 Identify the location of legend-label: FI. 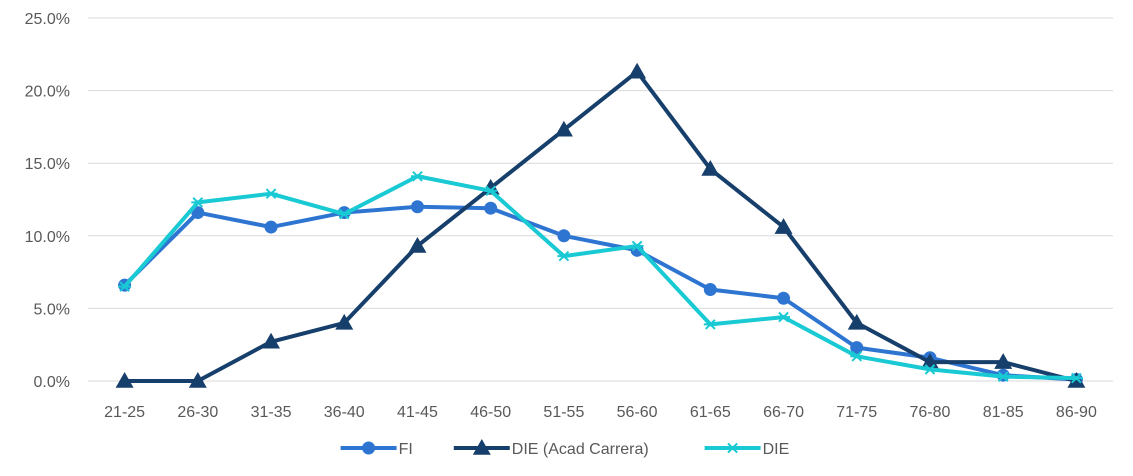
(406, 449).